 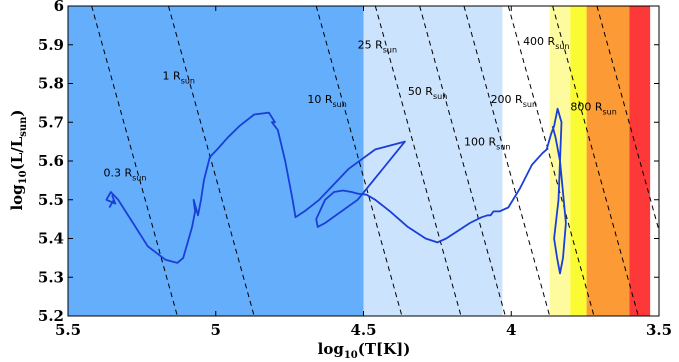 I want to click on x-tick-label-0: 5.5, so click(x=68, y=330).